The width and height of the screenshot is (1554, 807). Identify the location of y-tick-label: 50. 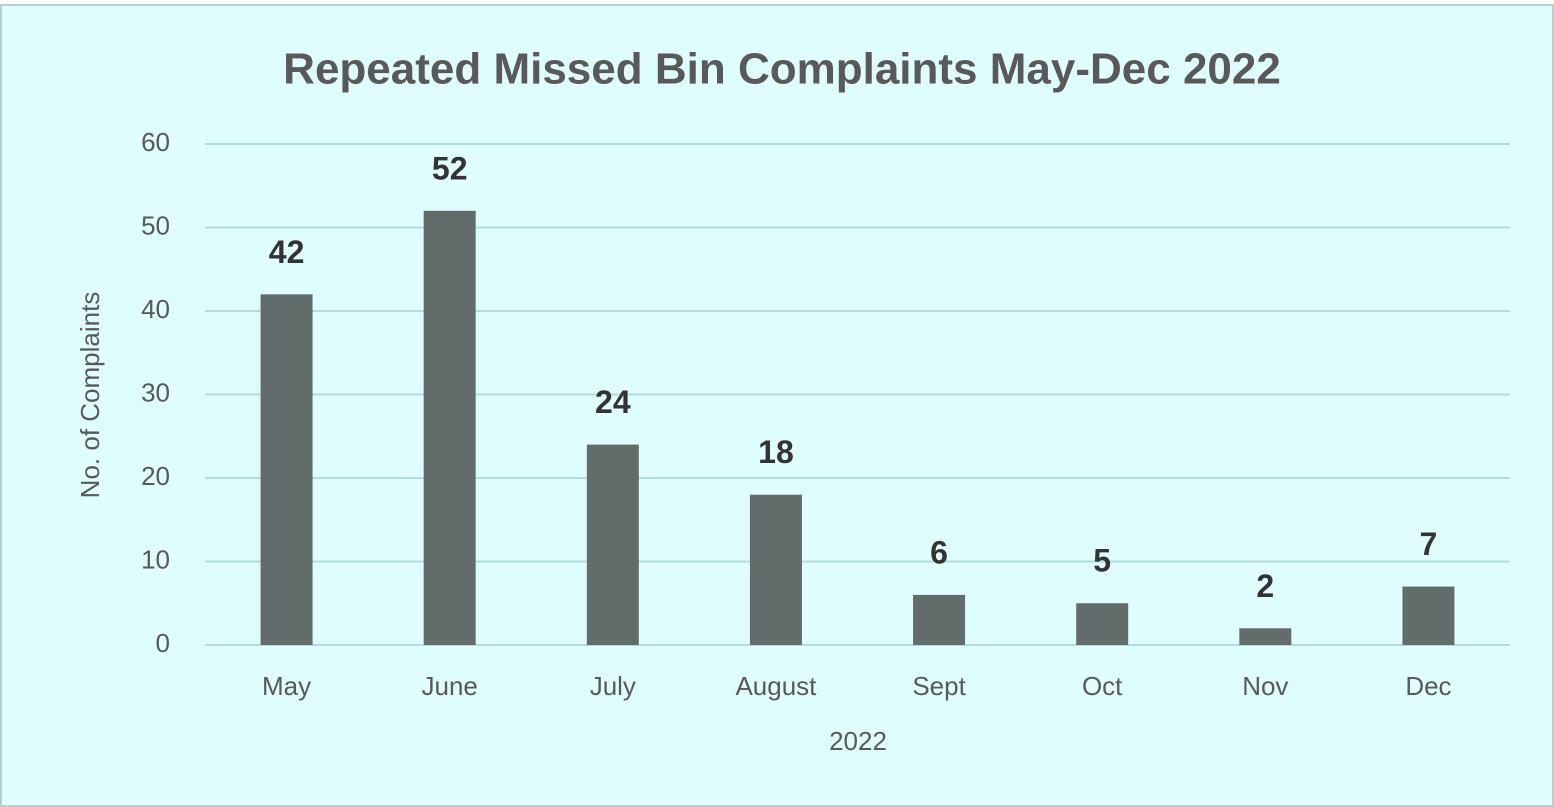
(155, 225).